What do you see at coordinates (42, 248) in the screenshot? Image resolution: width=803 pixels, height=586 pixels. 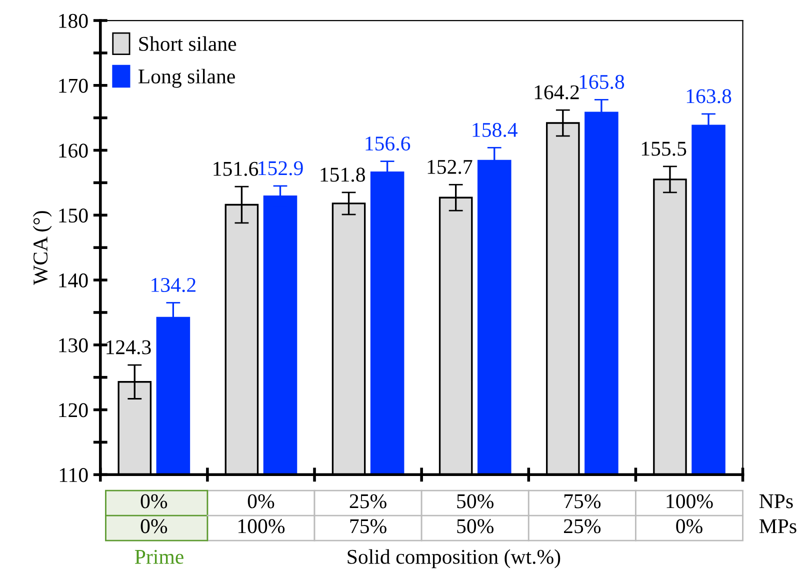 I see `y-axis-title: WCA (°)` at bounding box center [42, 248].